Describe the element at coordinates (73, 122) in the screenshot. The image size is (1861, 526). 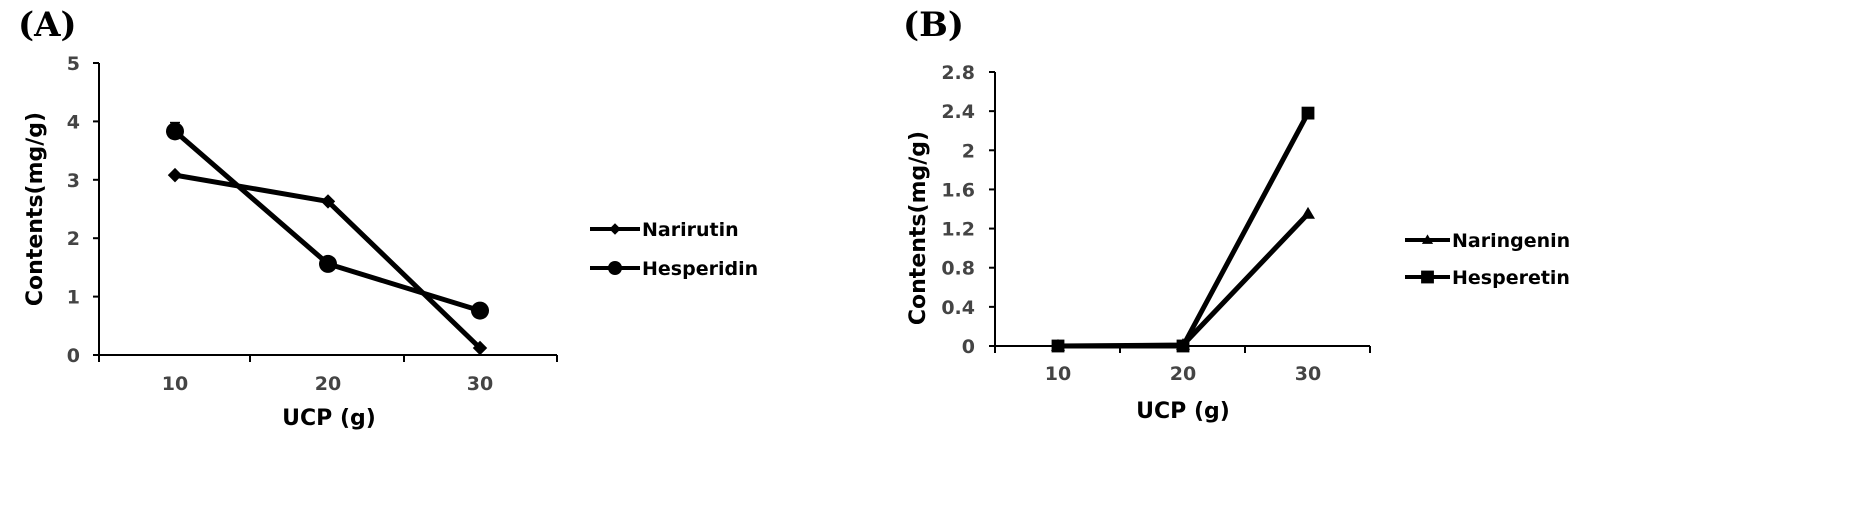
I see `y-tick-label: 4` at that location.